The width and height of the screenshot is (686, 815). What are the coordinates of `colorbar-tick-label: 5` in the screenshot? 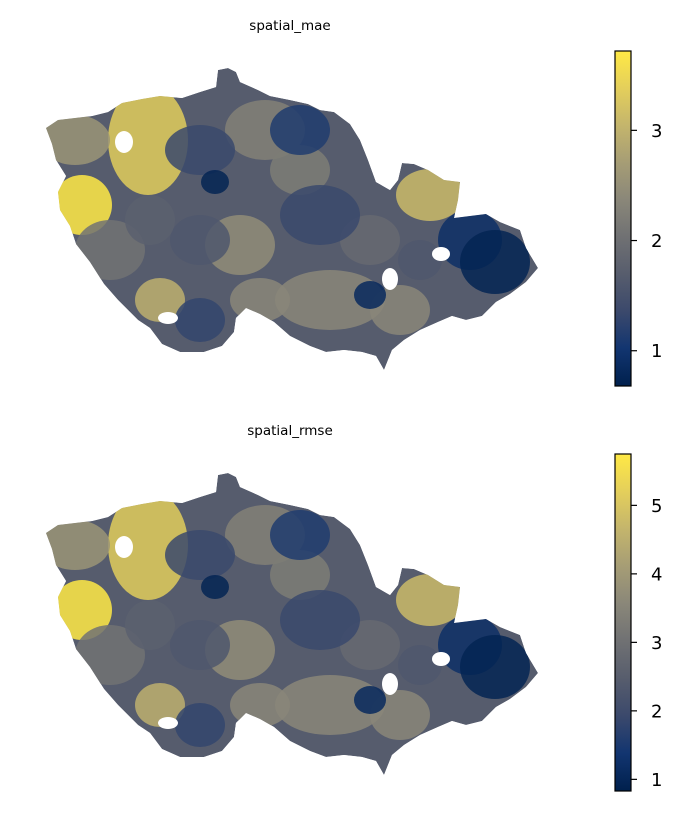 It's located at (656, 506).